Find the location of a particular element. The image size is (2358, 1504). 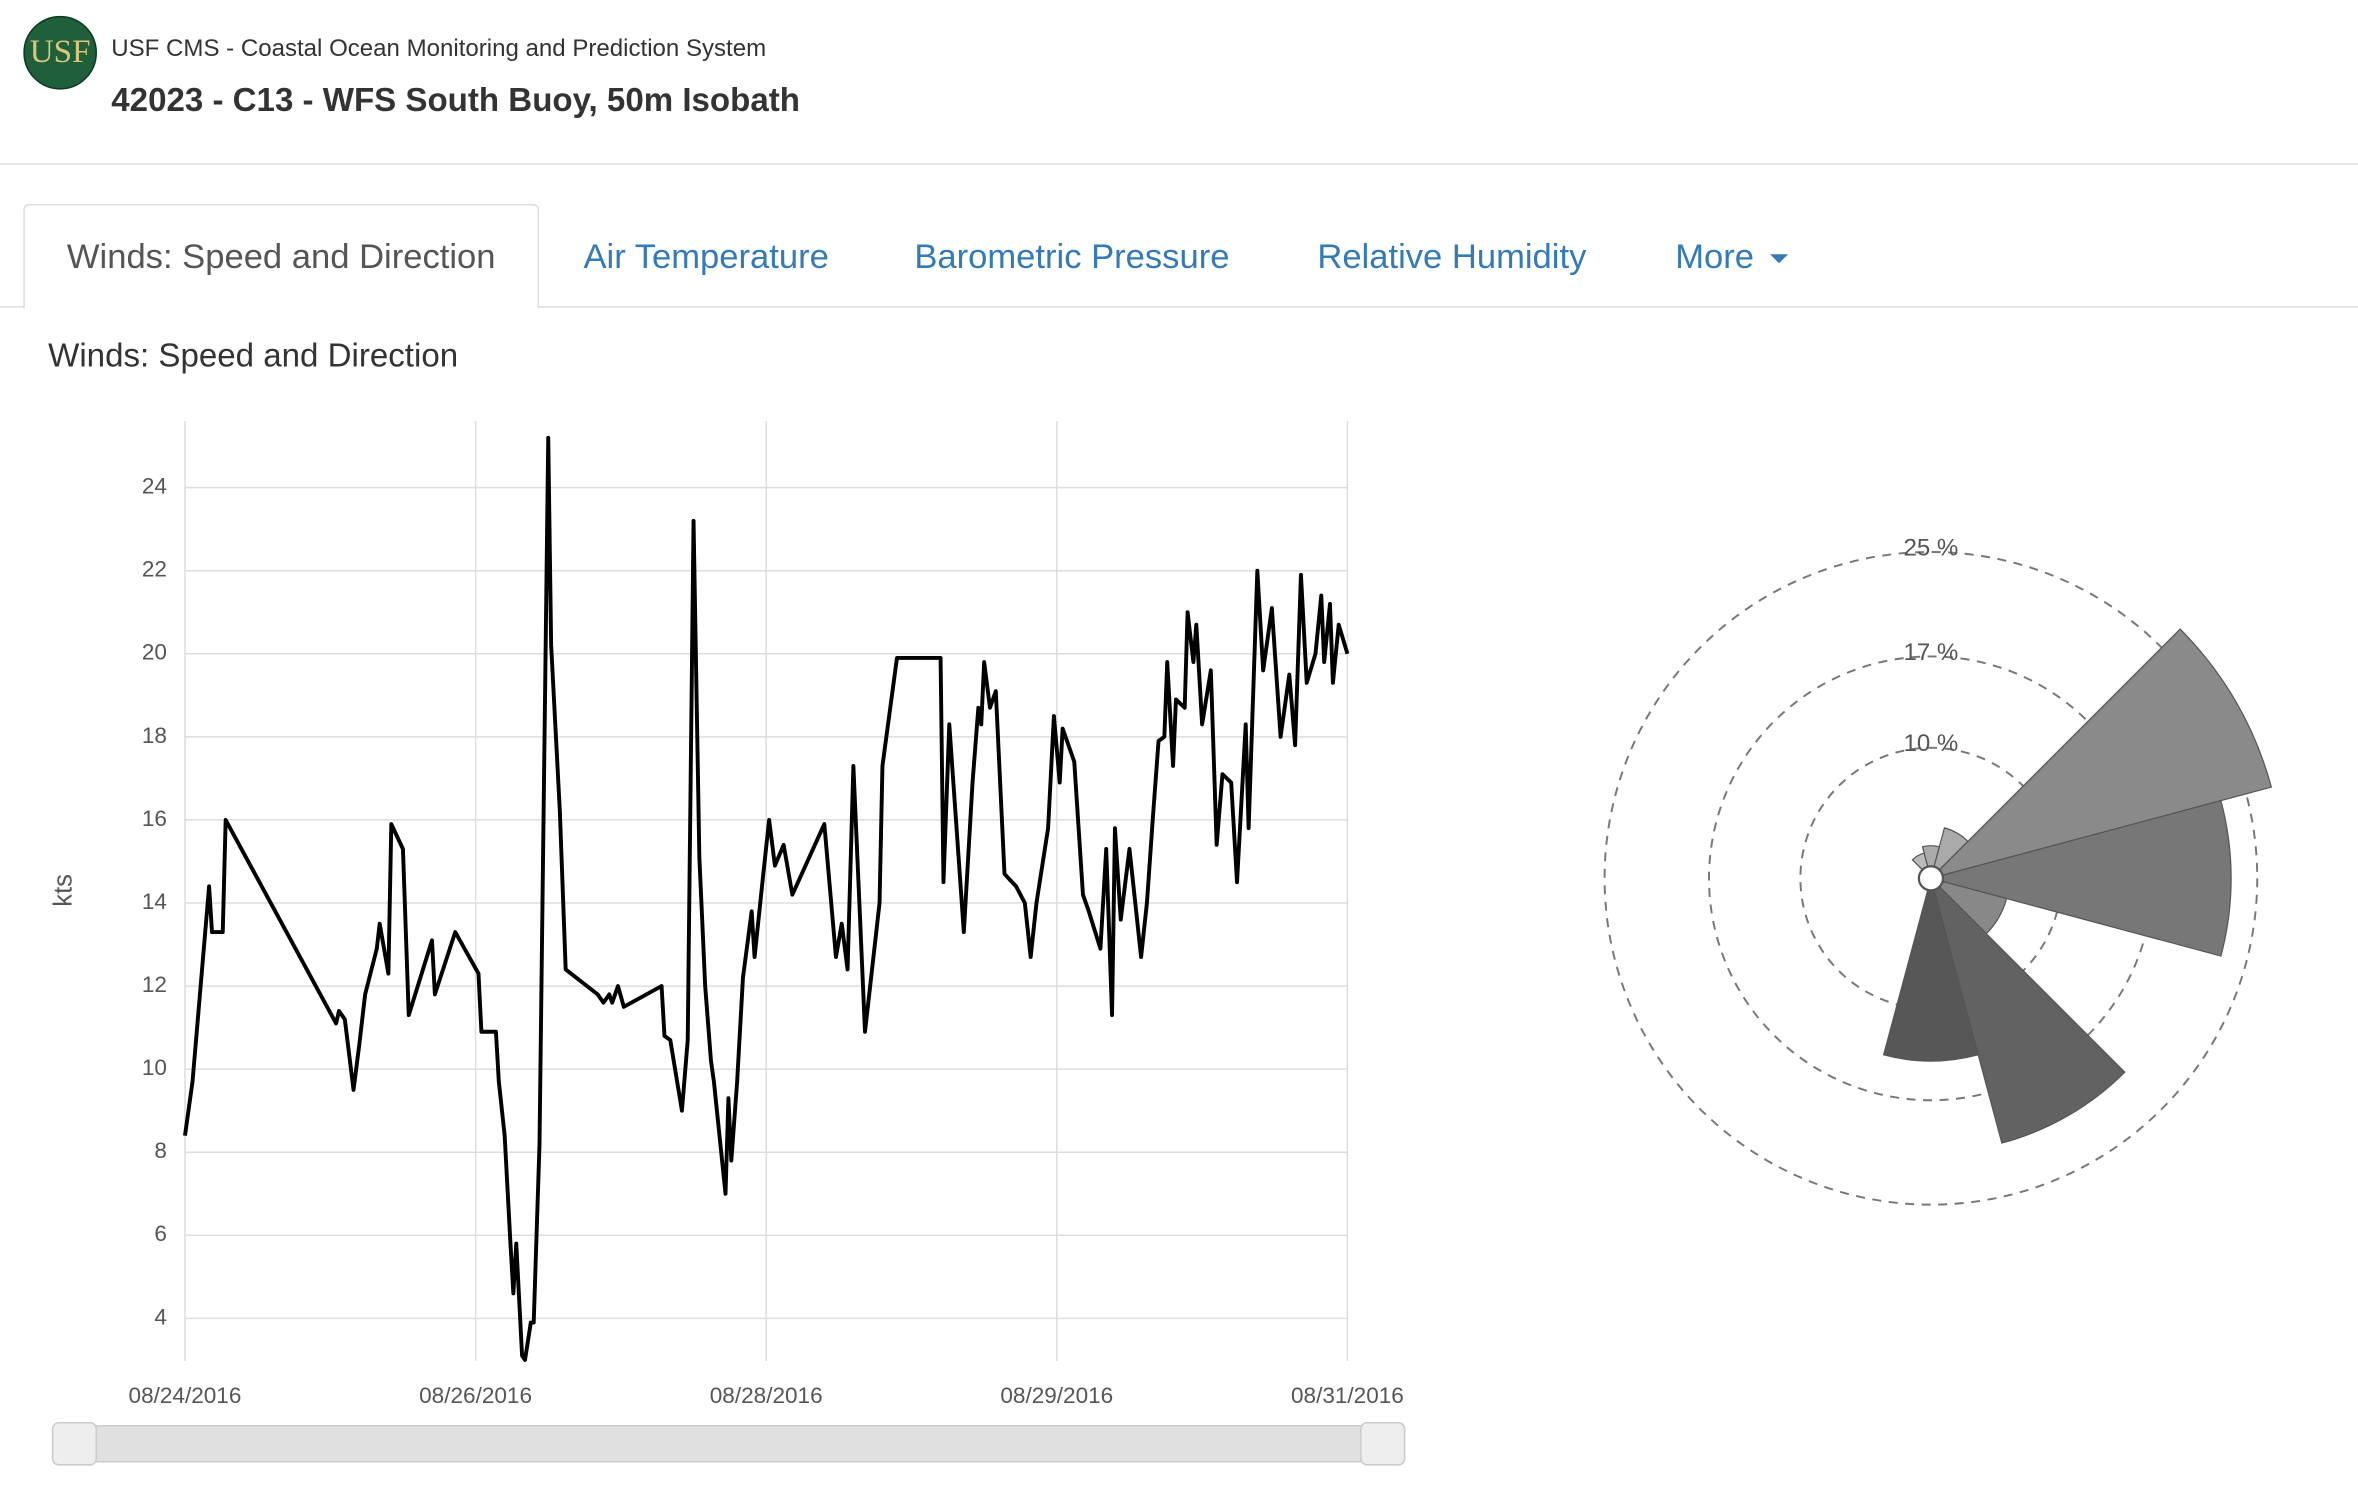

y-tick-label: 10 is located at coordinates (154, 1067).